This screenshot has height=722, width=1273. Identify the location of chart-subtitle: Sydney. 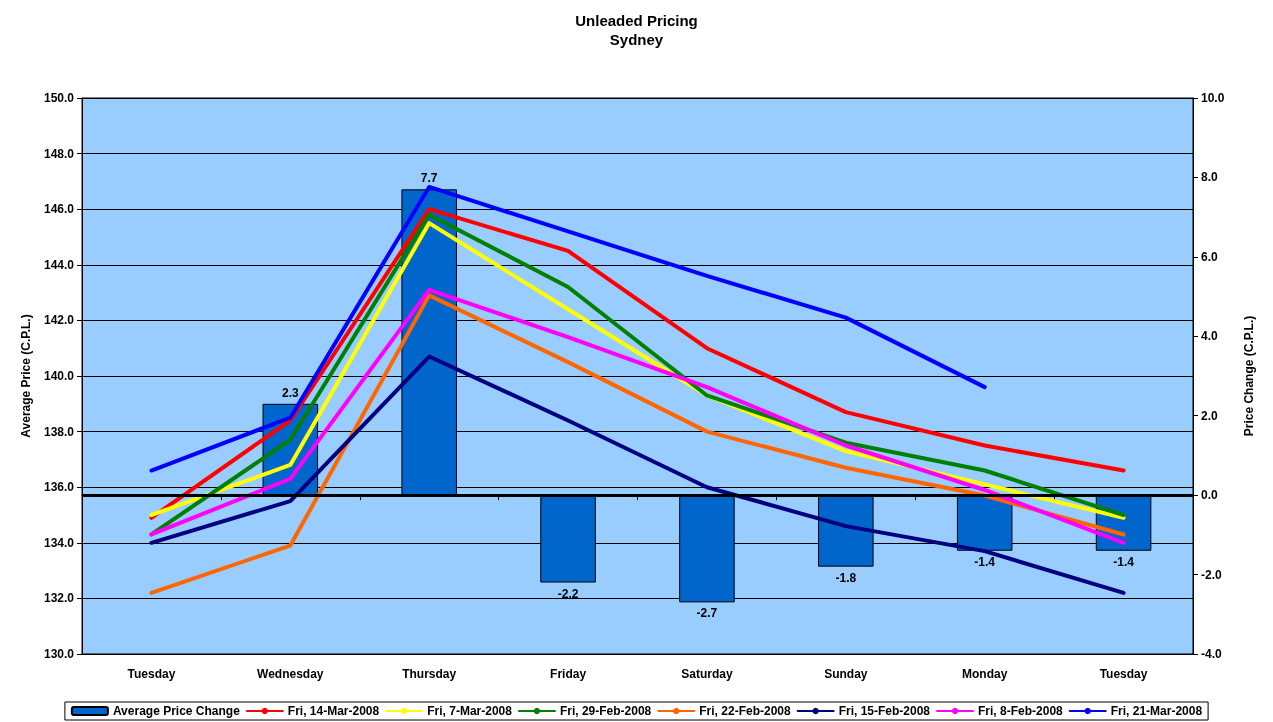
(636, 39).